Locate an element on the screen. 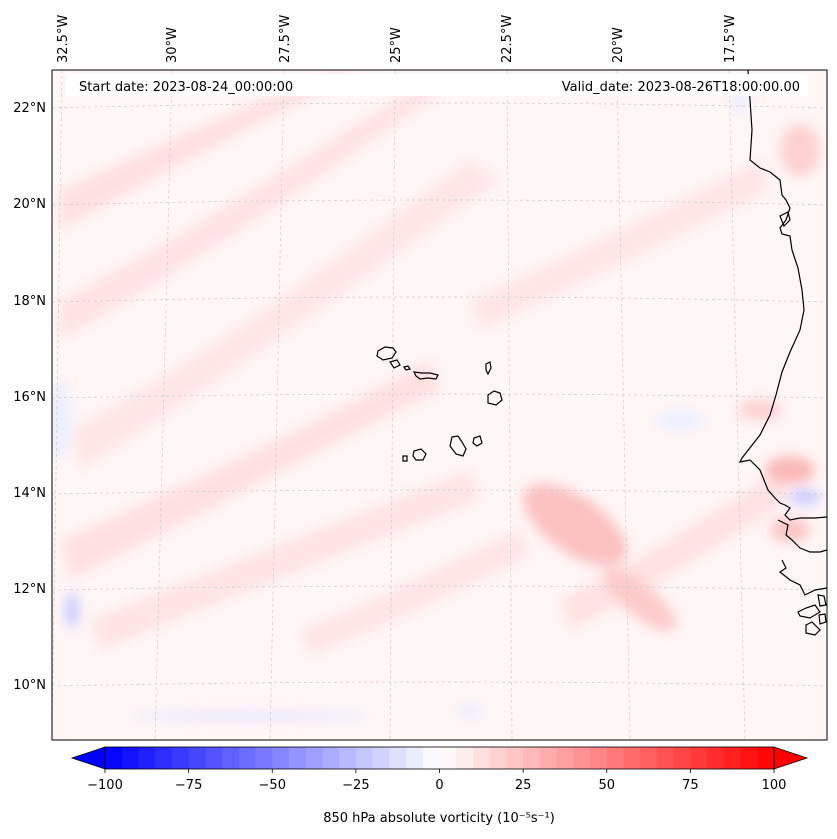 The width and height of the screenshot is (837, 839). lat-label: 14°N is located at coordinates (29, 493).